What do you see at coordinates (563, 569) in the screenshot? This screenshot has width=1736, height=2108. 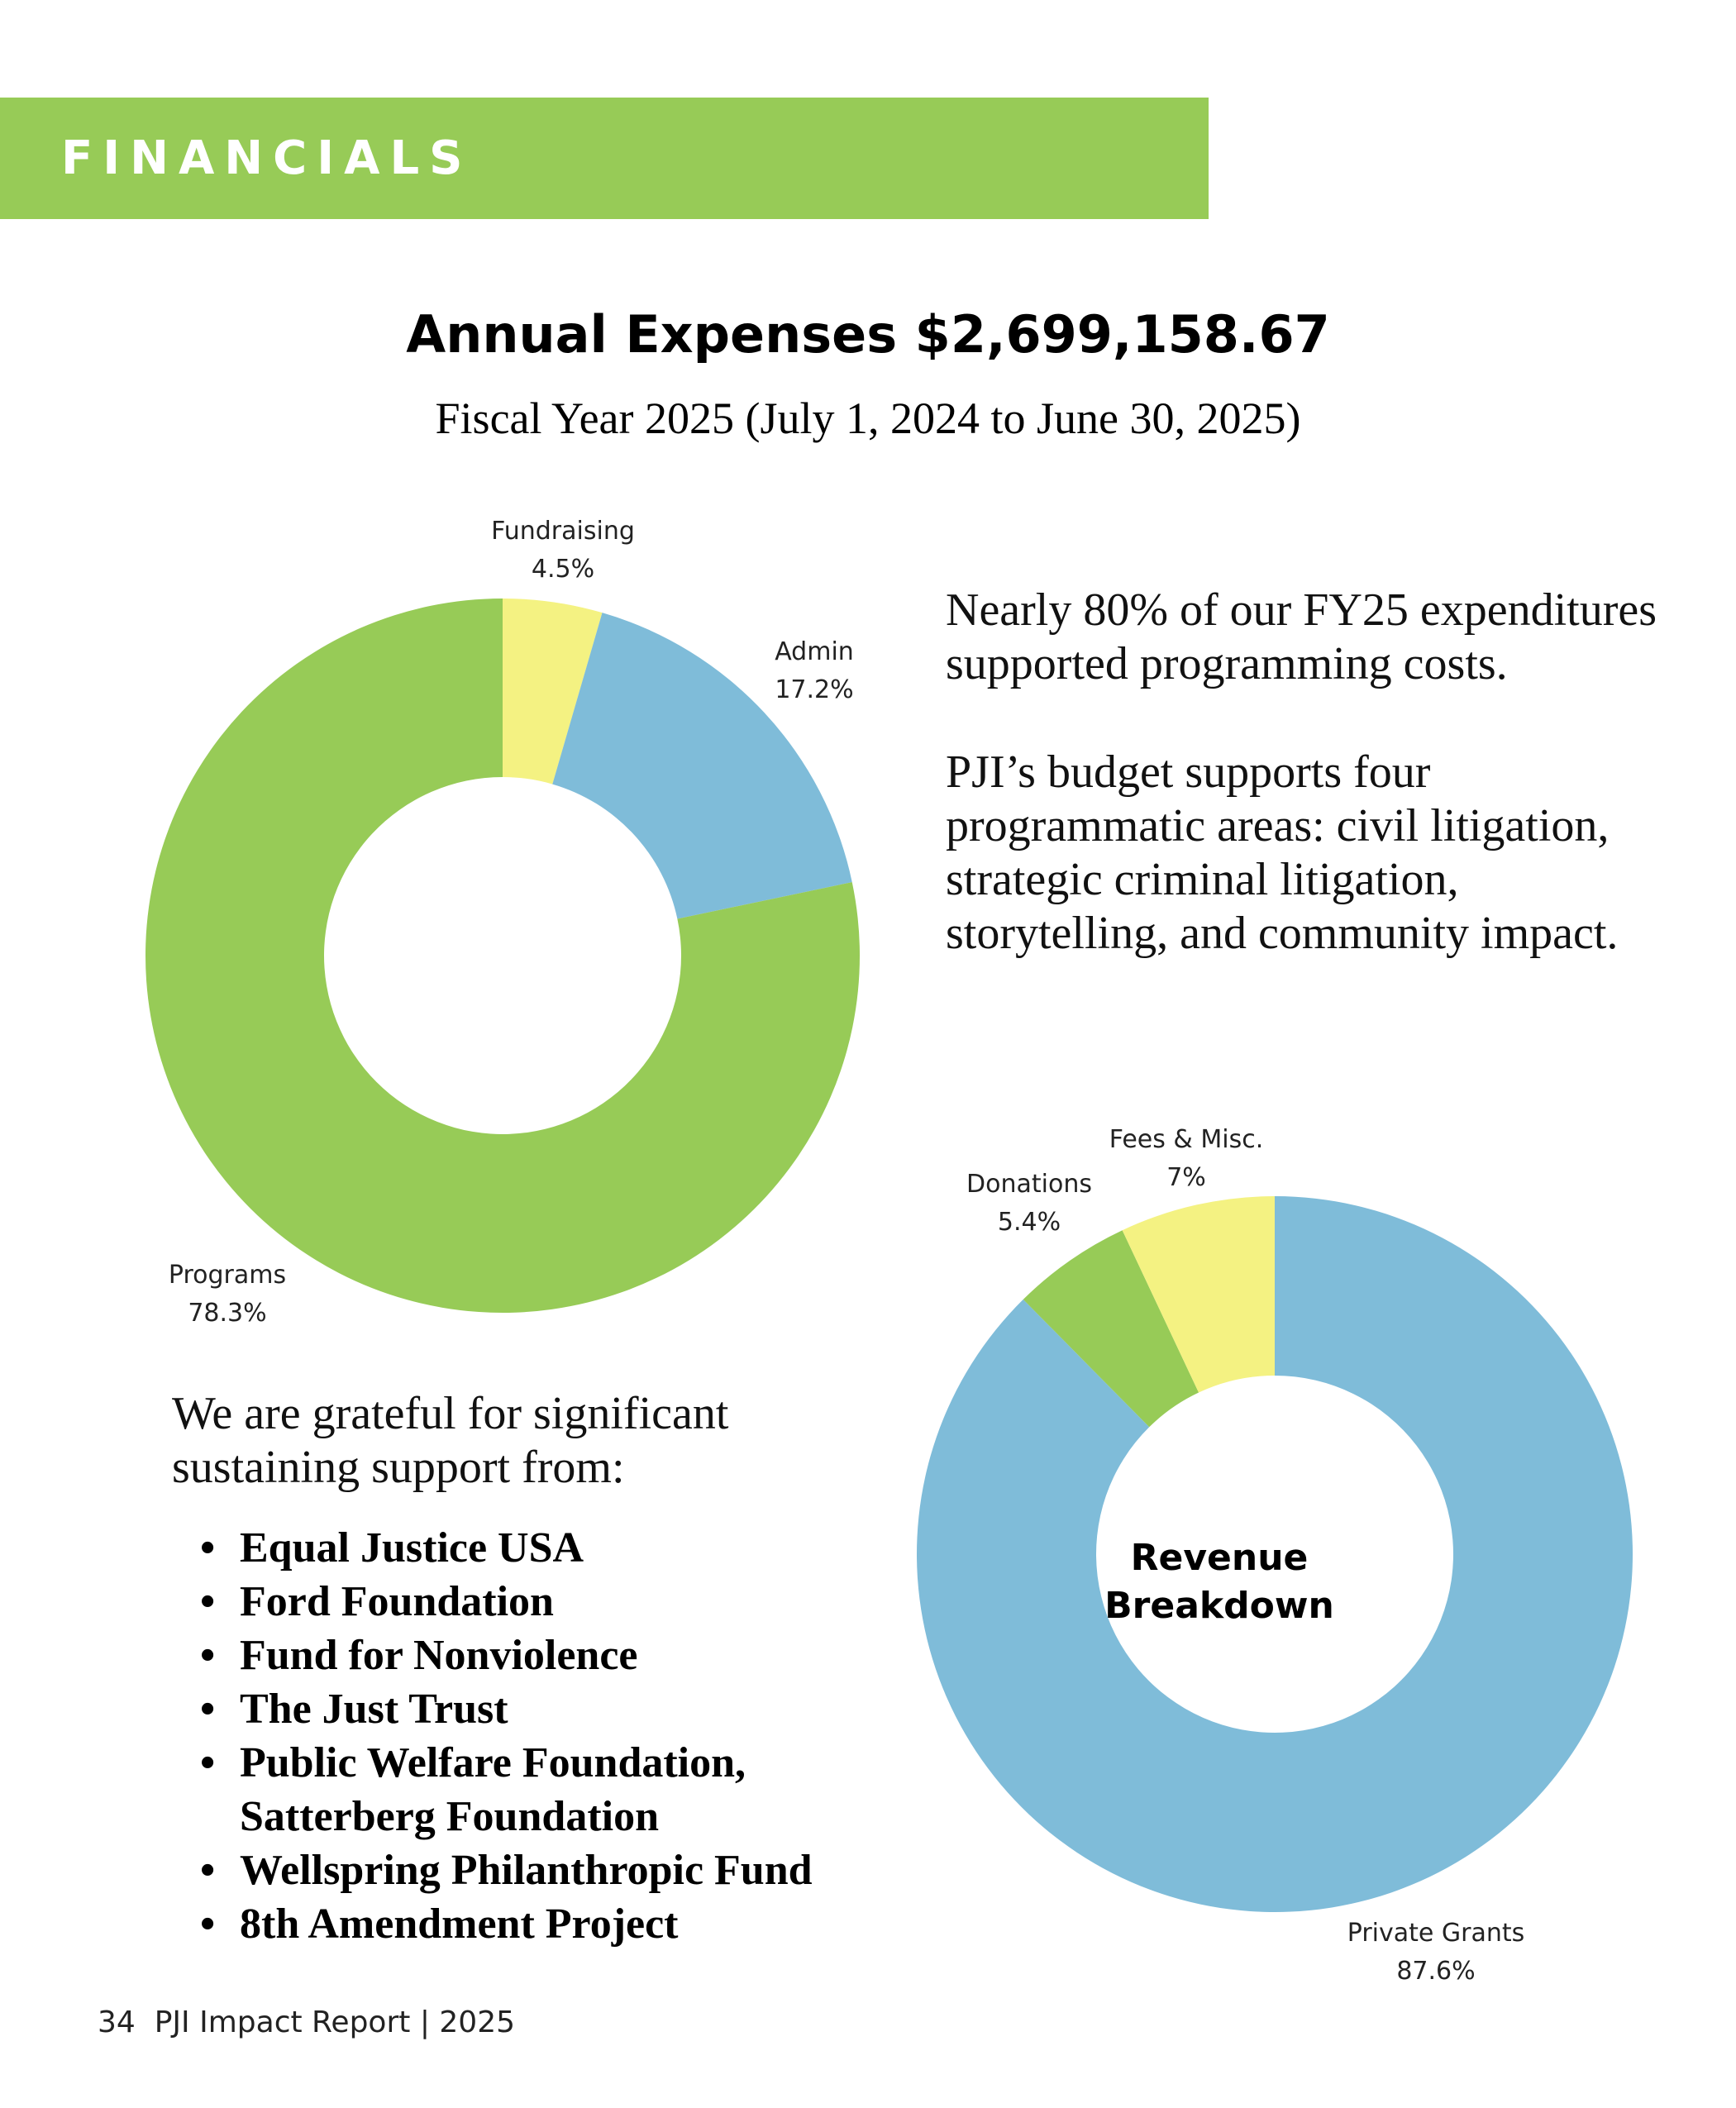 I see `fundraising-percent: 4.5%` at bounding box center [563, 569].